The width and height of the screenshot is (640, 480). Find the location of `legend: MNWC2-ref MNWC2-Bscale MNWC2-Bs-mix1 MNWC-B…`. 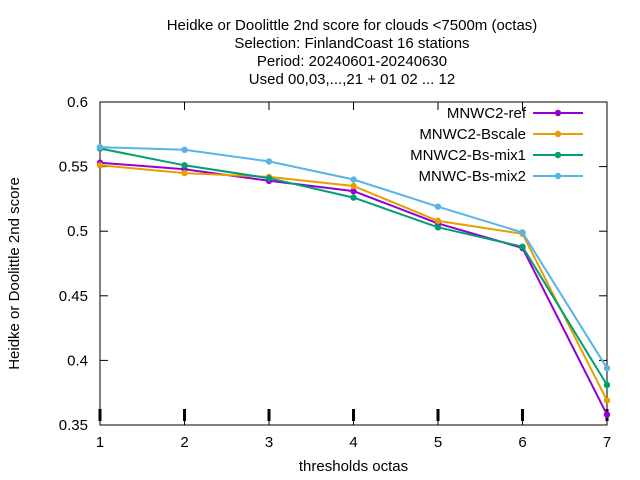

legend: MNWC2-ref MNWC2-Bscale MNWC2-Bs-mix1 MNWC-B… is located at coordinates (496, 145).